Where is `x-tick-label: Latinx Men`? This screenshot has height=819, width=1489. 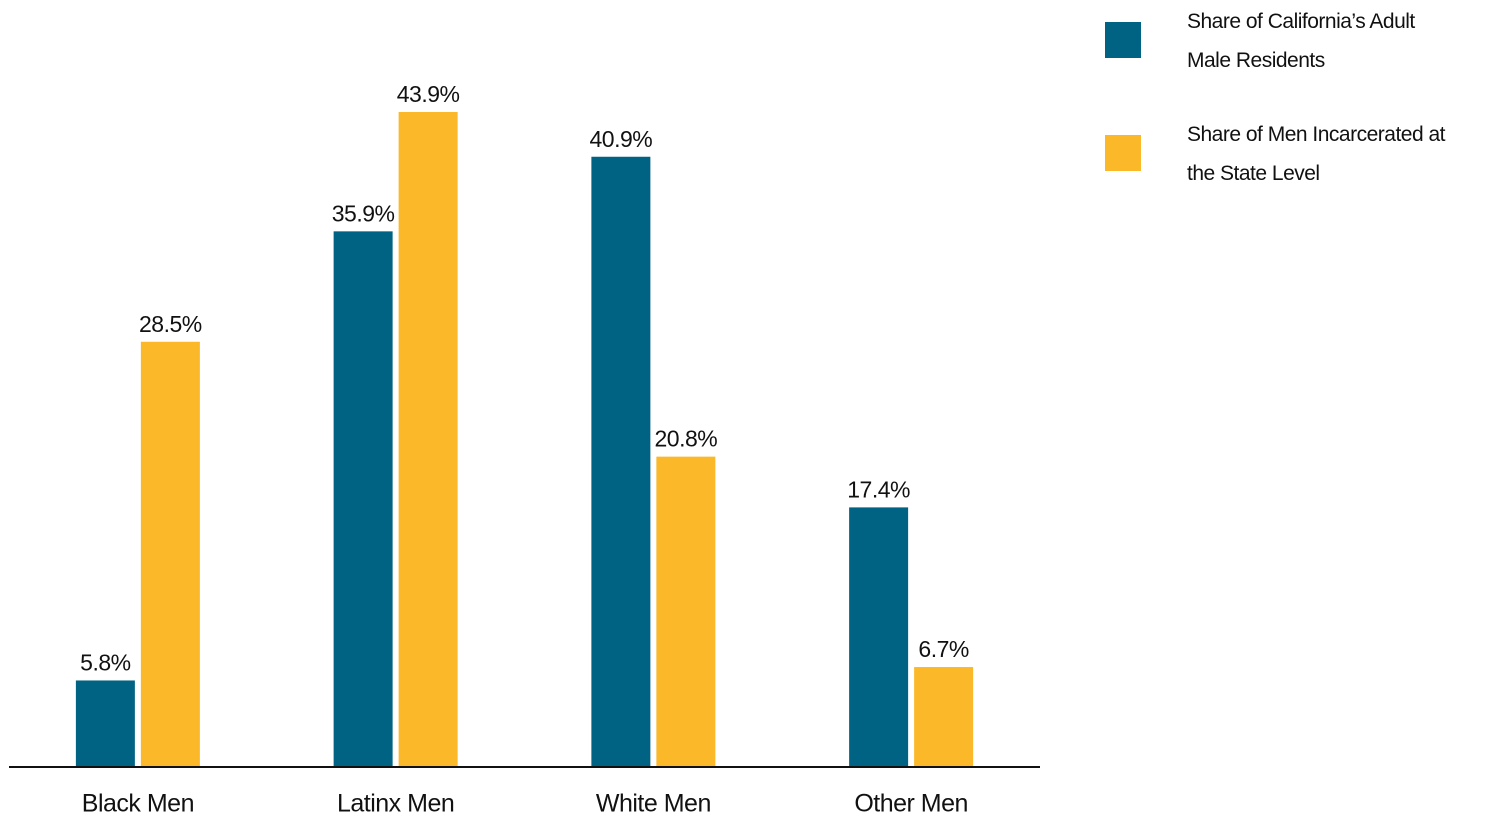 x-tick-label: Latinx Men is located at coordinates (395, 804).